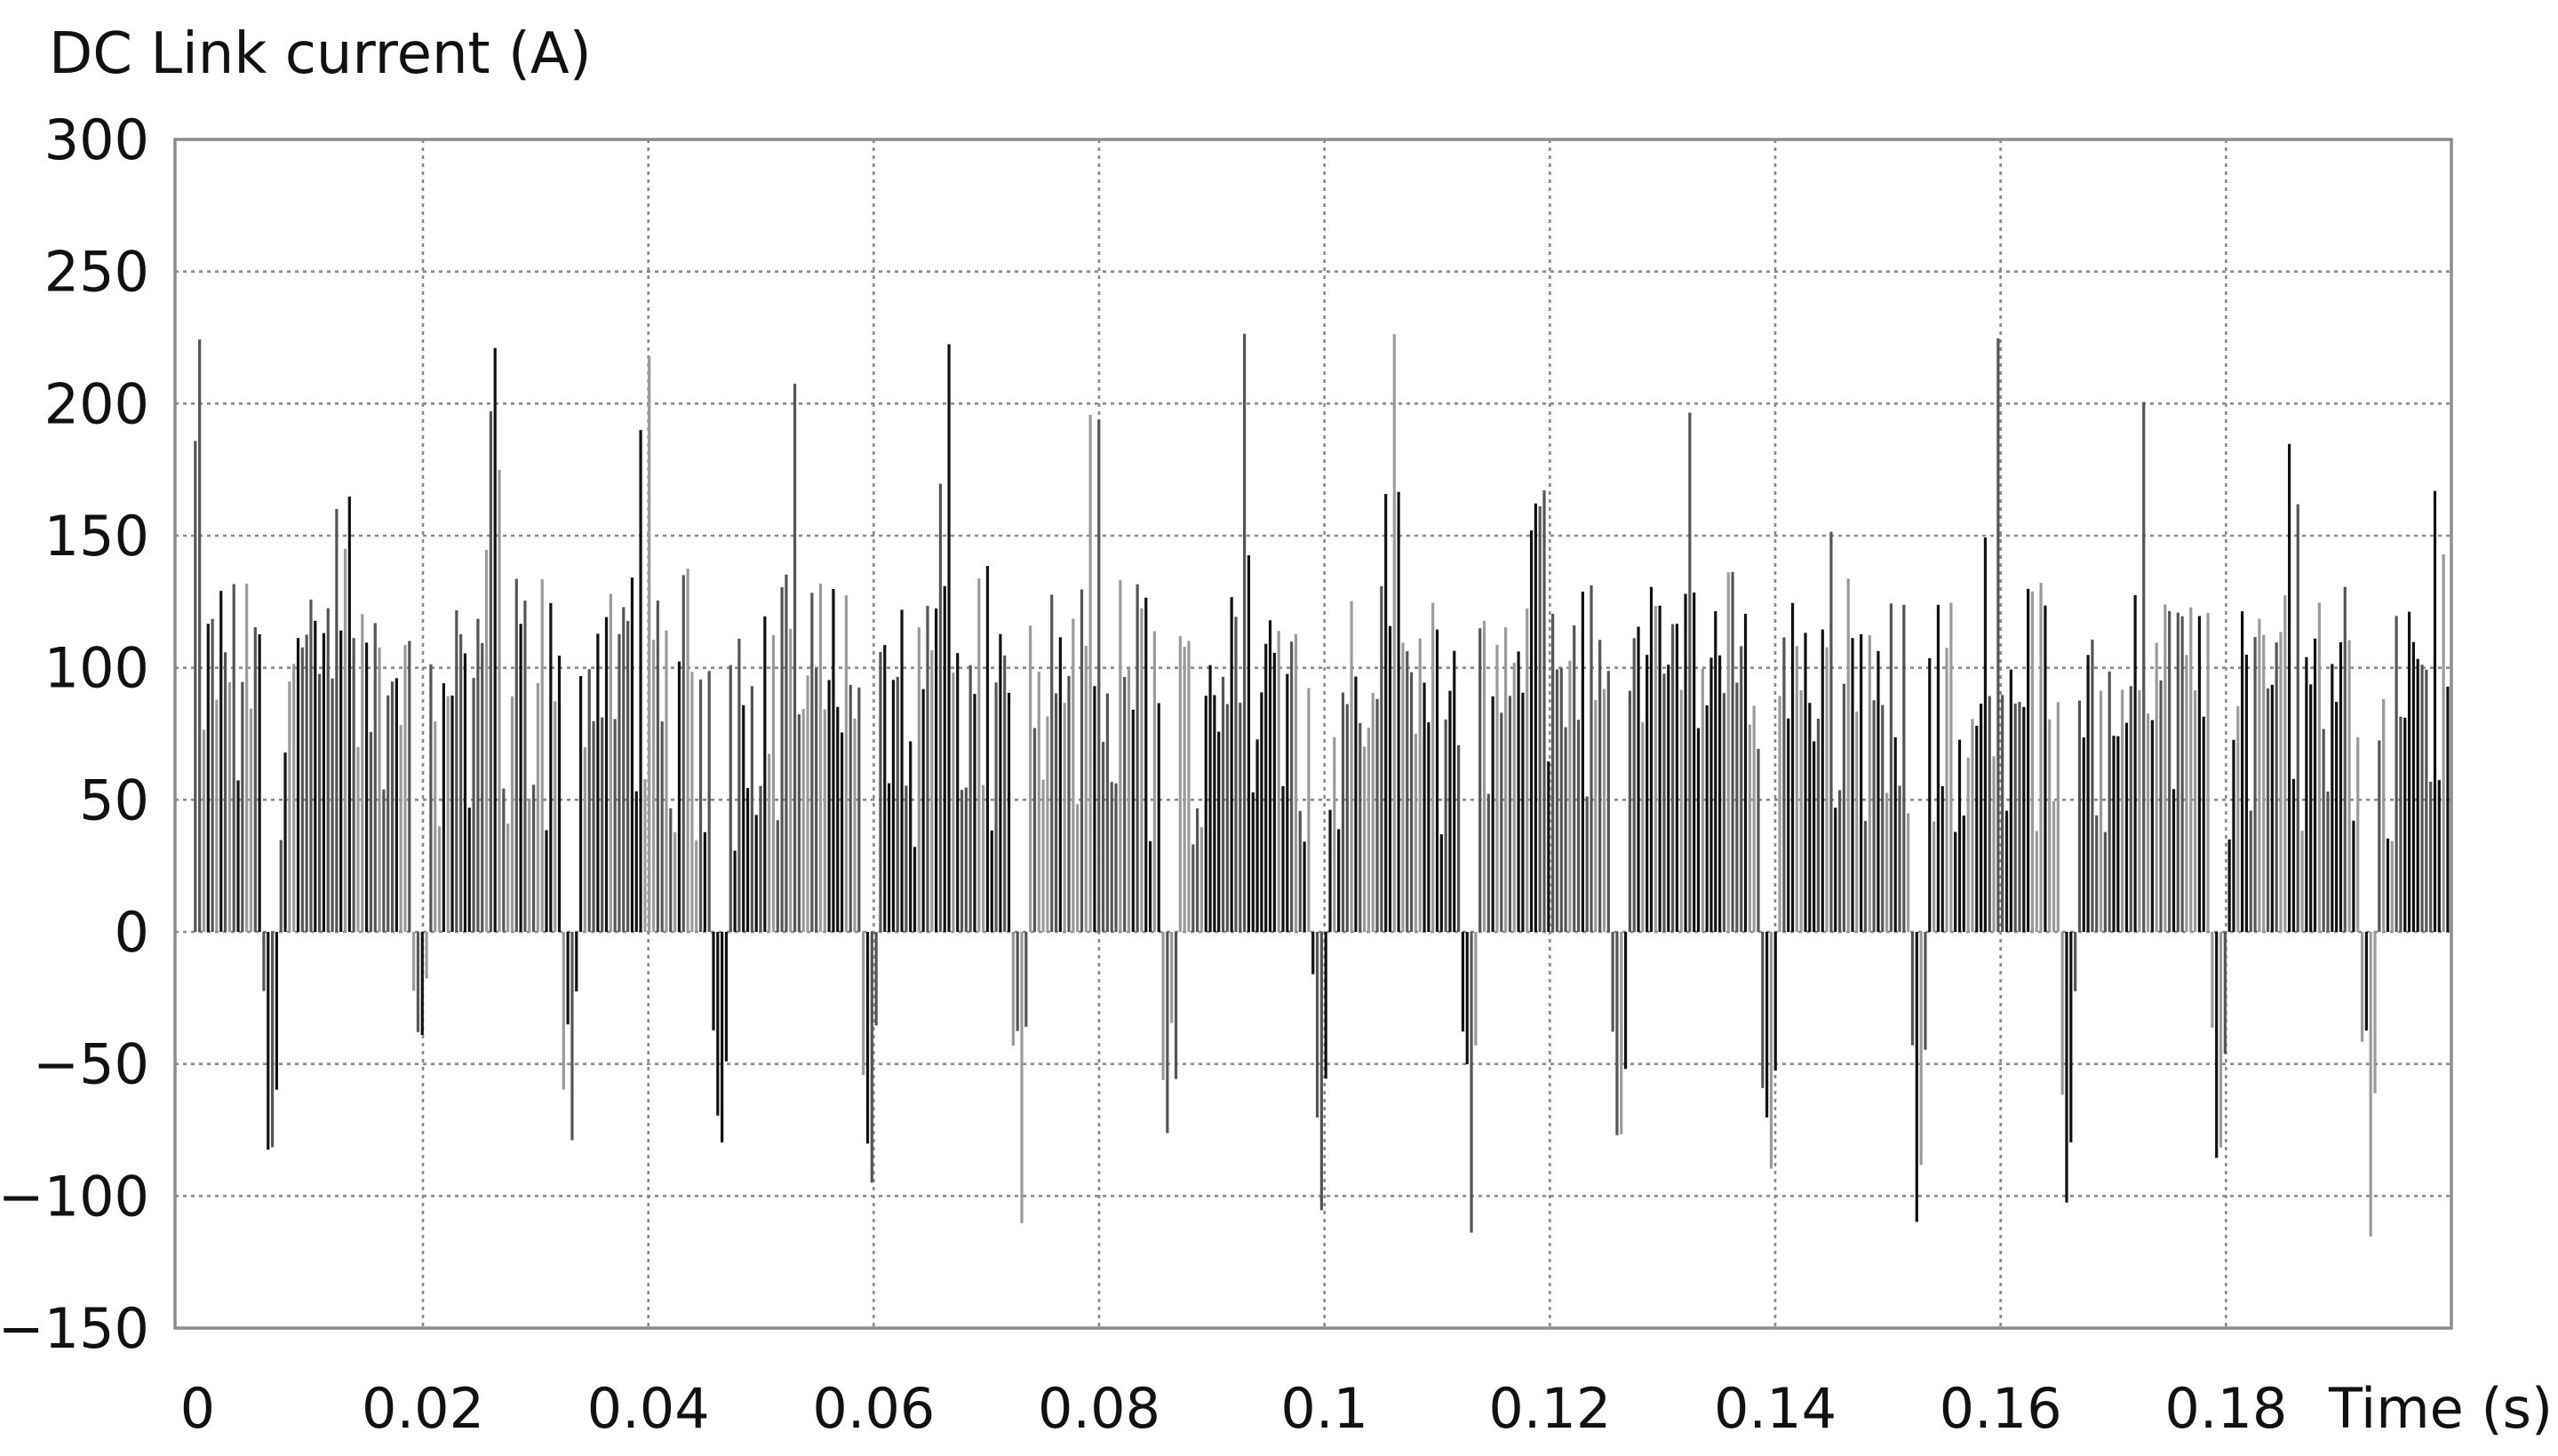  Describe the element at coordinates (1549, 1408) in the screenshot. I see `x-tick-label: 0.12` at that location.